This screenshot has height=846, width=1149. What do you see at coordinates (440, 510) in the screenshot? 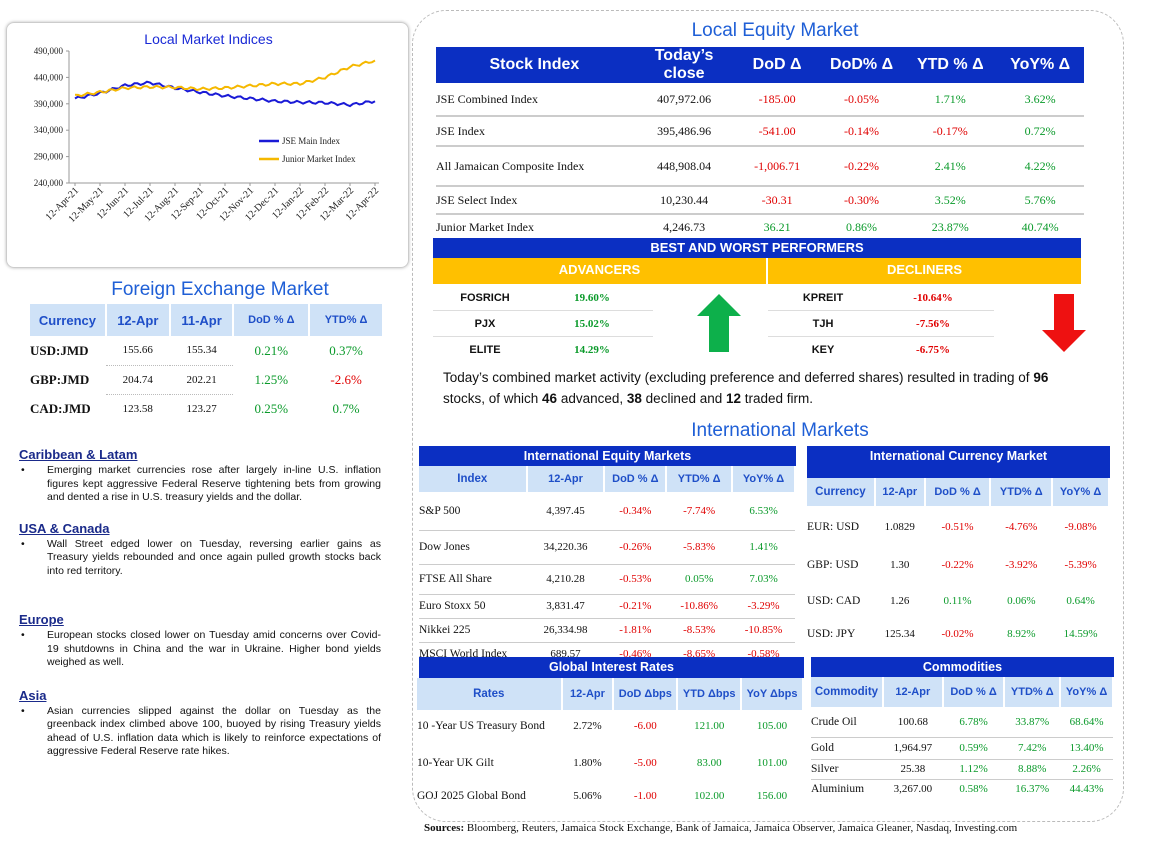
I see `intl-equity-name: S&P 500` at bounding box center [440, 510].